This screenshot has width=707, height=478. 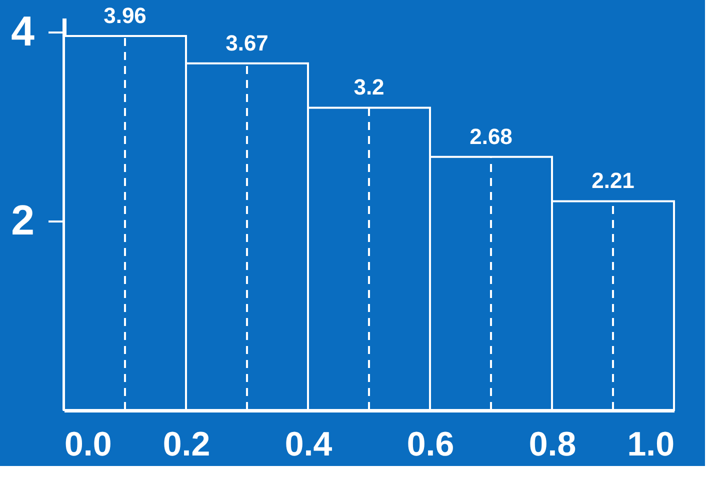 I want to click on data-label: 3.96, so click(x=125, y=15).